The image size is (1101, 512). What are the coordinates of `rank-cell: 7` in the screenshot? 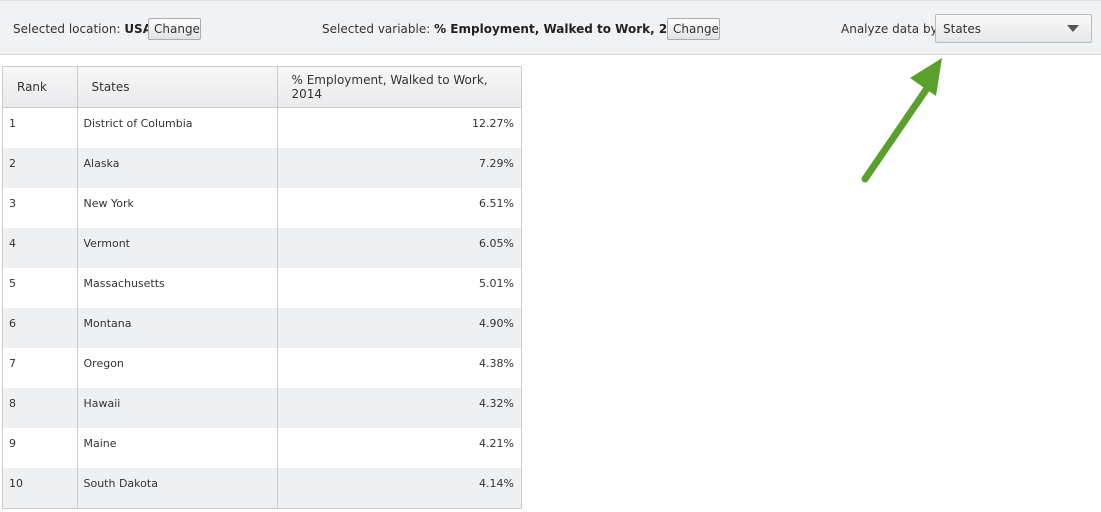 It's located at (40, 367).